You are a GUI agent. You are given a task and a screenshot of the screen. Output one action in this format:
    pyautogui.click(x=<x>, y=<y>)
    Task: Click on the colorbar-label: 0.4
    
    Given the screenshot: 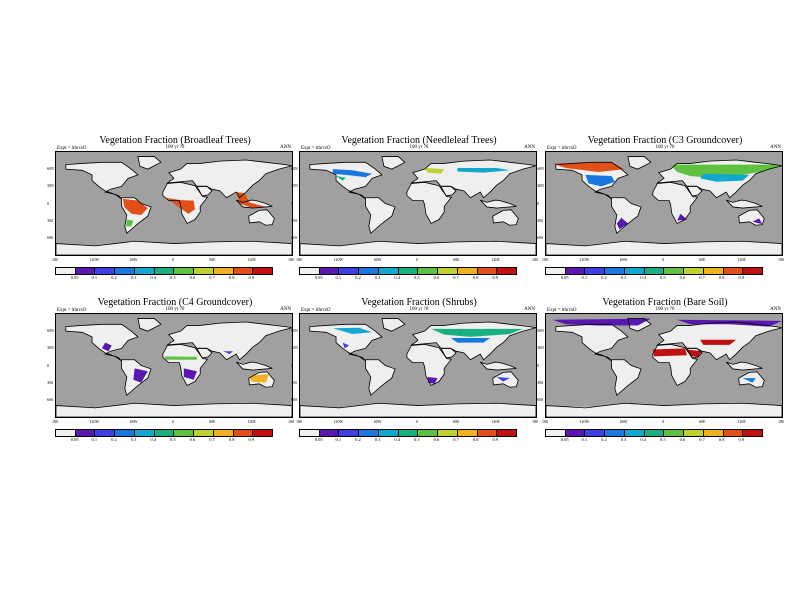 What is the action you would take?
    pyautogui.click(x=643, y=439)
    